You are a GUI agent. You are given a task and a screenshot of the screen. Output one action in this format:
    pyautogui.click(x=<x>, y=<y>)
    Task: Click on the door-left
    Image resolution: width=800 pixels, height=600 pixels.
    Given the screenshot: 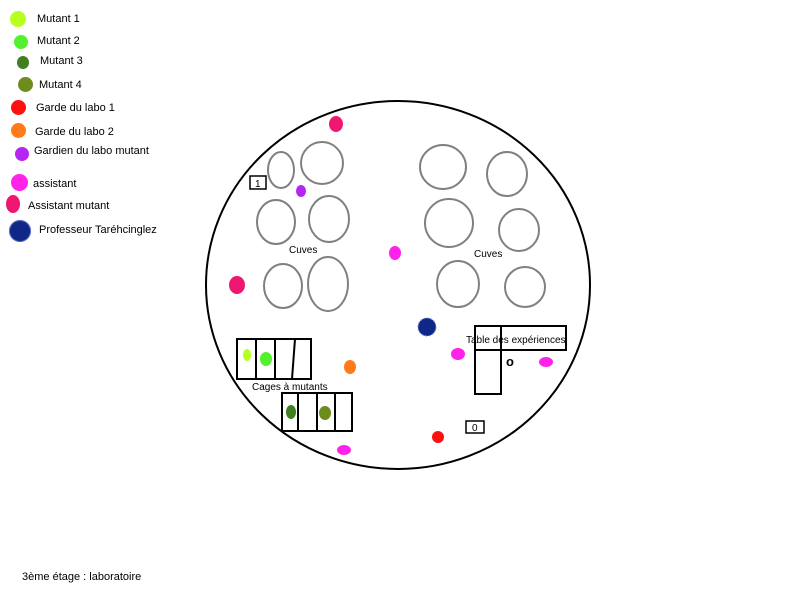 What is the action you would take?
    pyautogui.click(x=258, y=182)
    